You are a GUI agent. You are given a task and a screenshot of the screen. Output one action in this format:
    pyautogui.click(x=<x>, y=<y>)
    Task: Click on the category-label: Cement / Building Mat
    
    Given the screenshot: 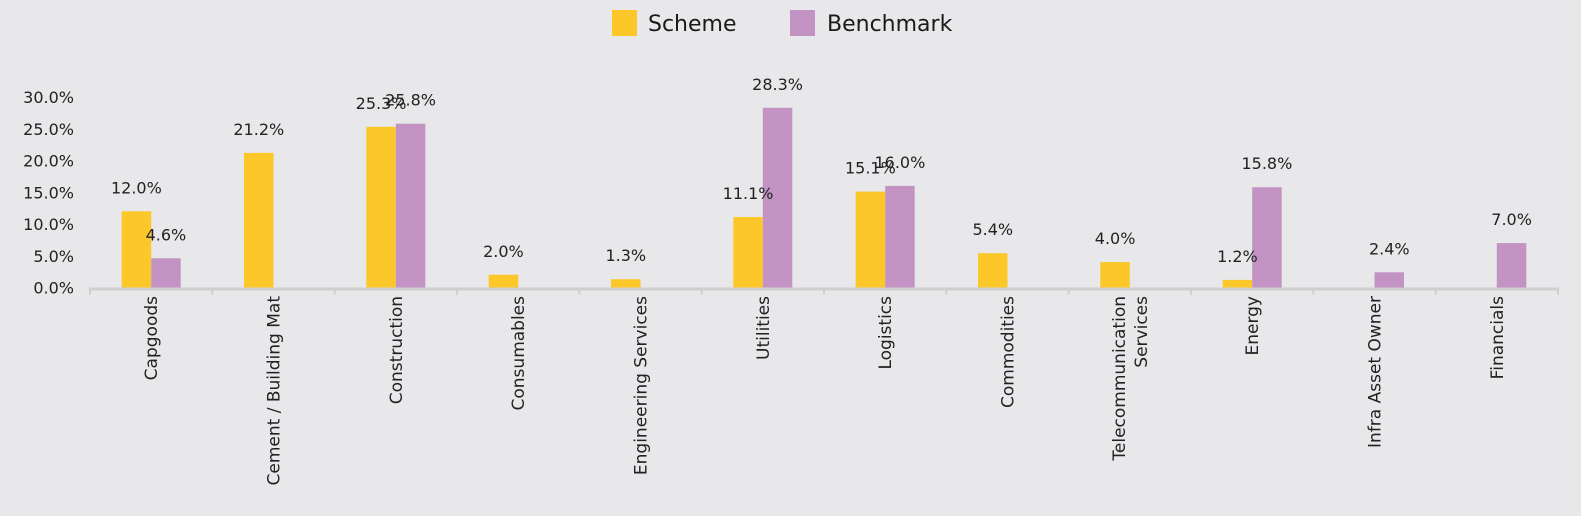 What is the action you would take?
    pyautogui.click(x=275, y=391)
    